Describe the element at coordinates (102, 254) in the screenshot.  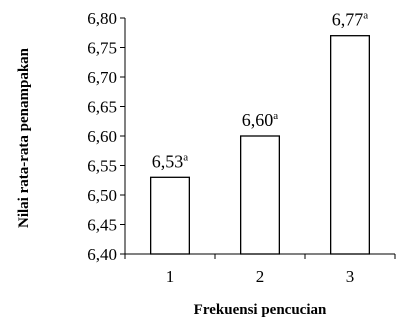
I see `y-tick-label: 6,40` at that location.